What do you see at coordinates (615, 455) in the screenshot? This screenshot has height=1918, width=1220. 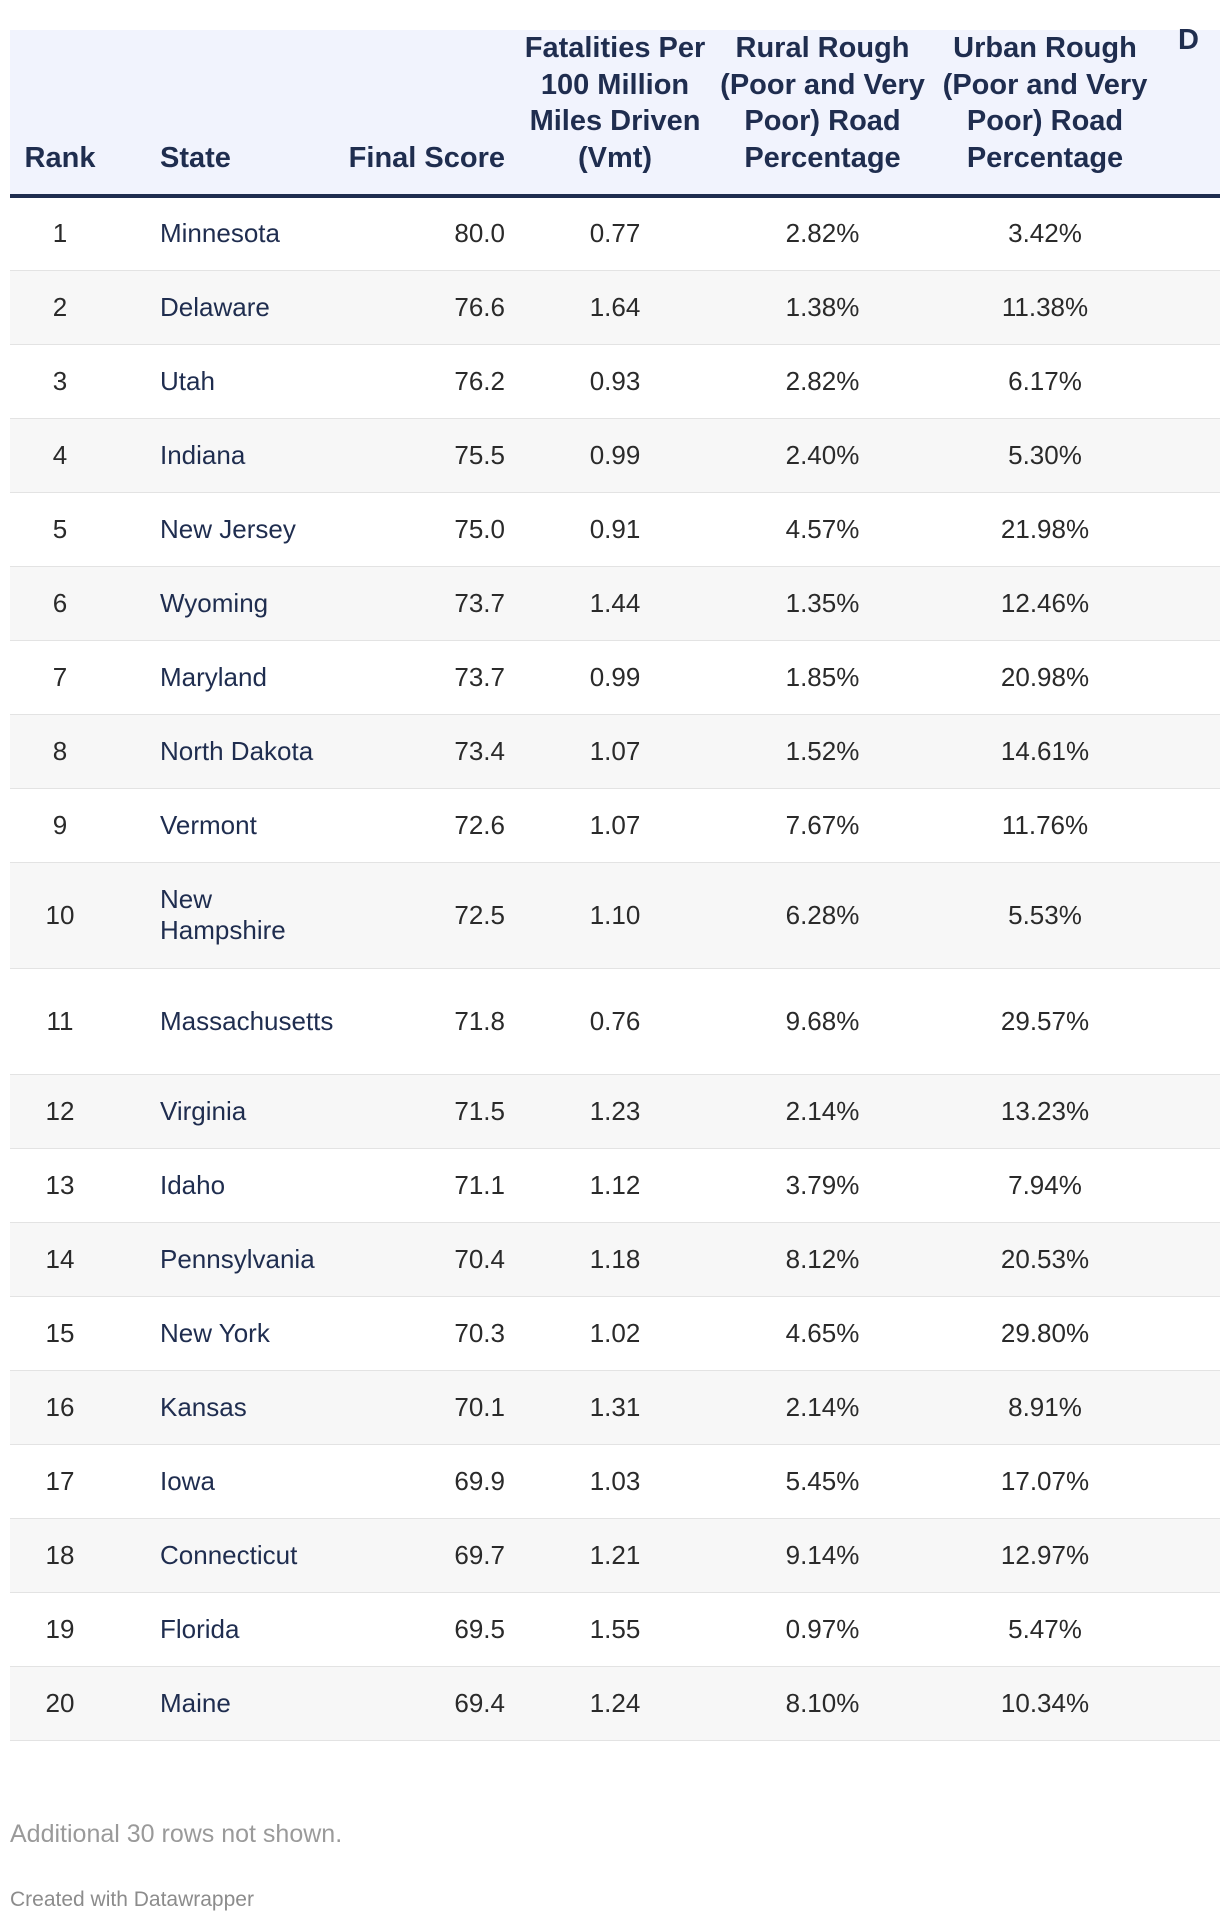 I see `cell-fatalities: 0.99` at bounding box center [615, 455].